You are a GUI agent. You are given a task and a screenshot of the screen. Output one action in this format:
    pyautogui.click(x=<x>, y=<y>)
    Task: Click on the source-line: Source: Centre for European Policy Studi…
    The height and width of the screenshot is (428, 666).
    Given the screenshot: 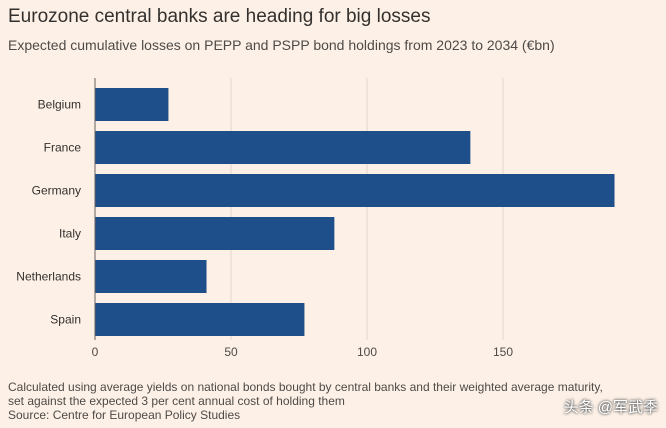 What is the action you would take?
    pyautogui.click(x=124, y=415)
    